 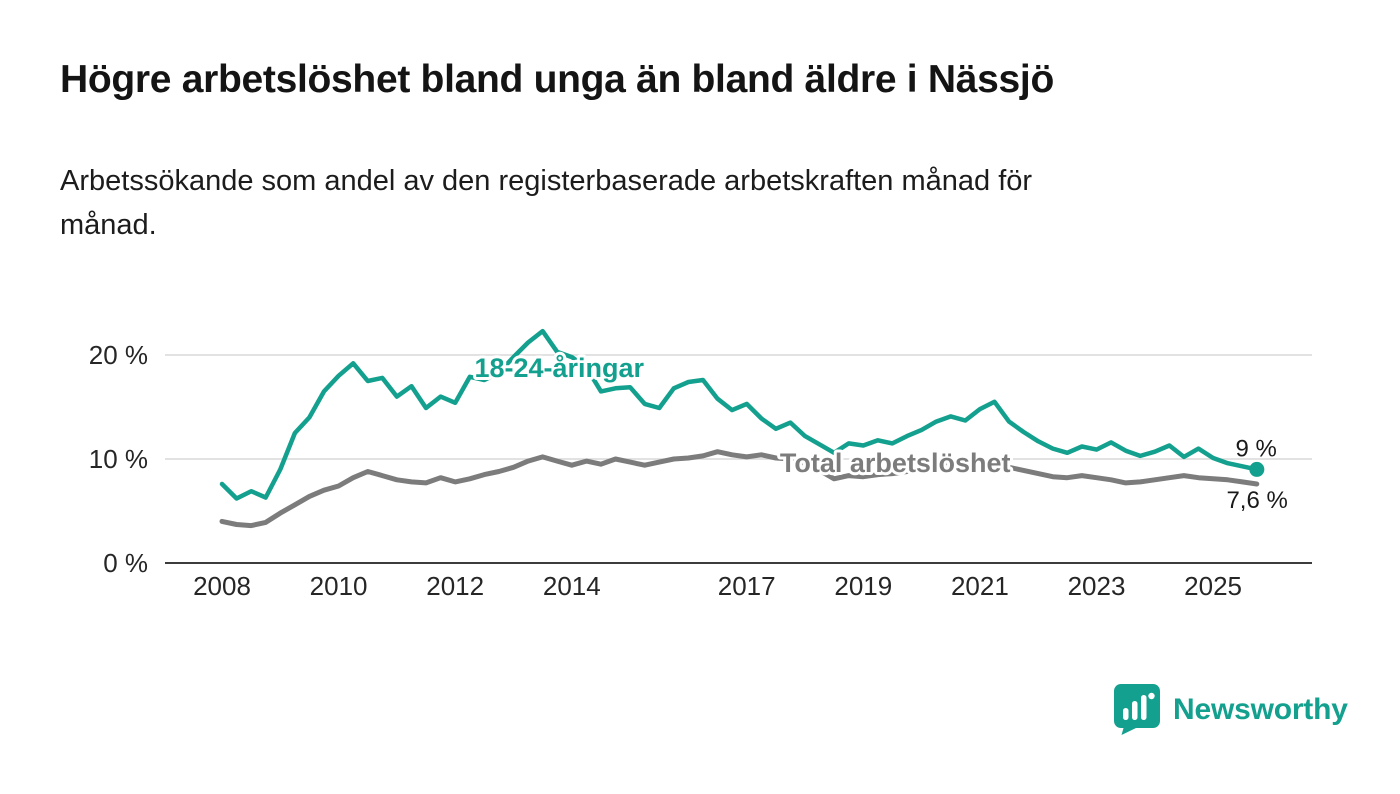 What do you see at coordinates (1256, 500) in the screenshot?
I see `end-value-label: 7,6 %` at bounding box center [1256, 500].